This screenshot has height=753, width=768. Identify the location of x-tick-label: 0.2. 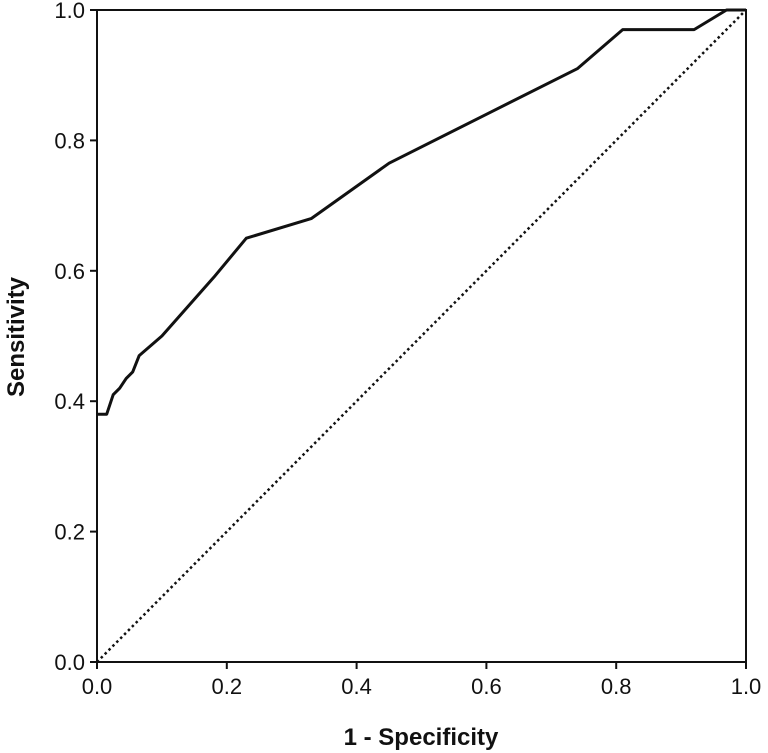
(227, 686).